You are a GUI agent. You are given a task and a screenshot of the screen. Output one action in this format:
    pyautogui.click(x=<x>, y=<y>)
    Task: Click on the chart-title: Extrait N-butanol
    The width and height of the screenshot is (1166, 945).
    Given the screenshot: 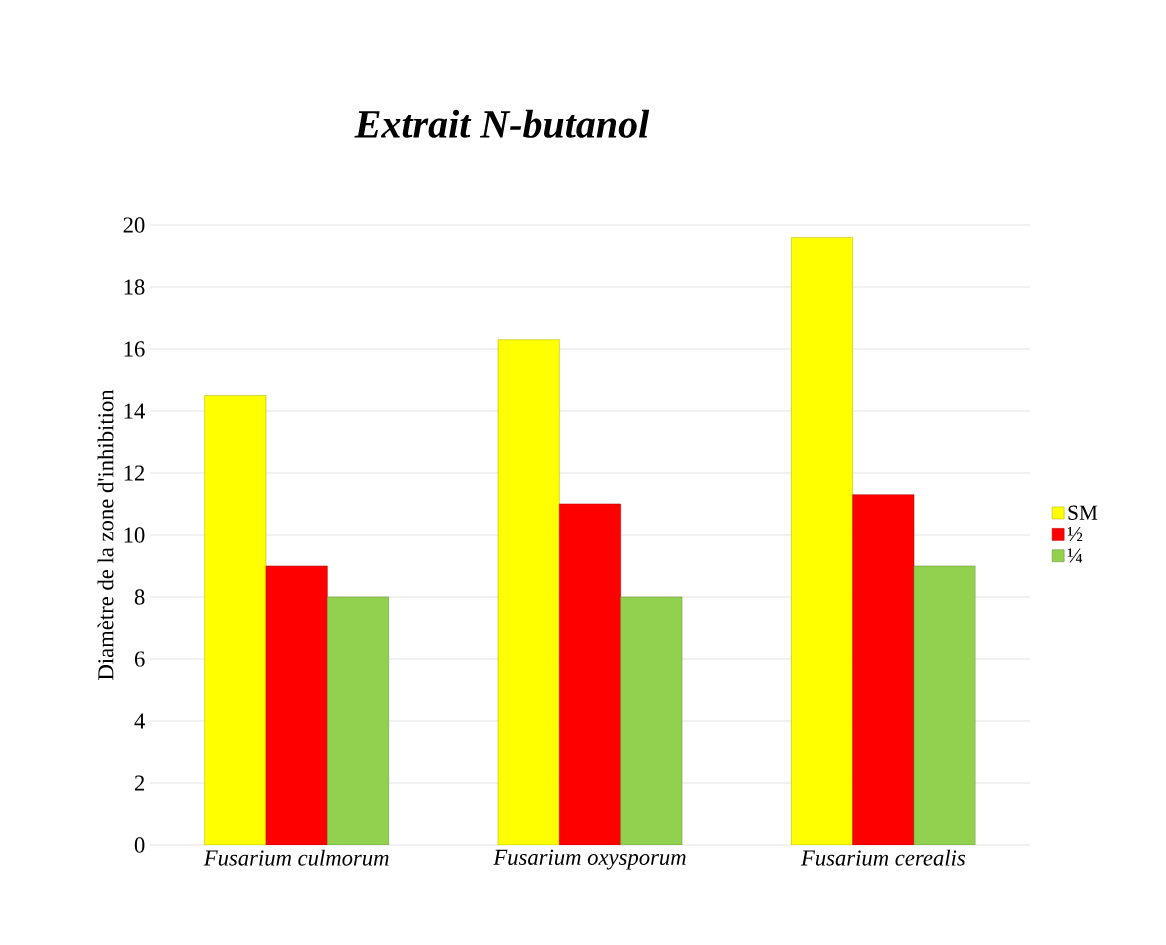 What is the action you would take?
    pyautogui.click(x=502, y=123)
    